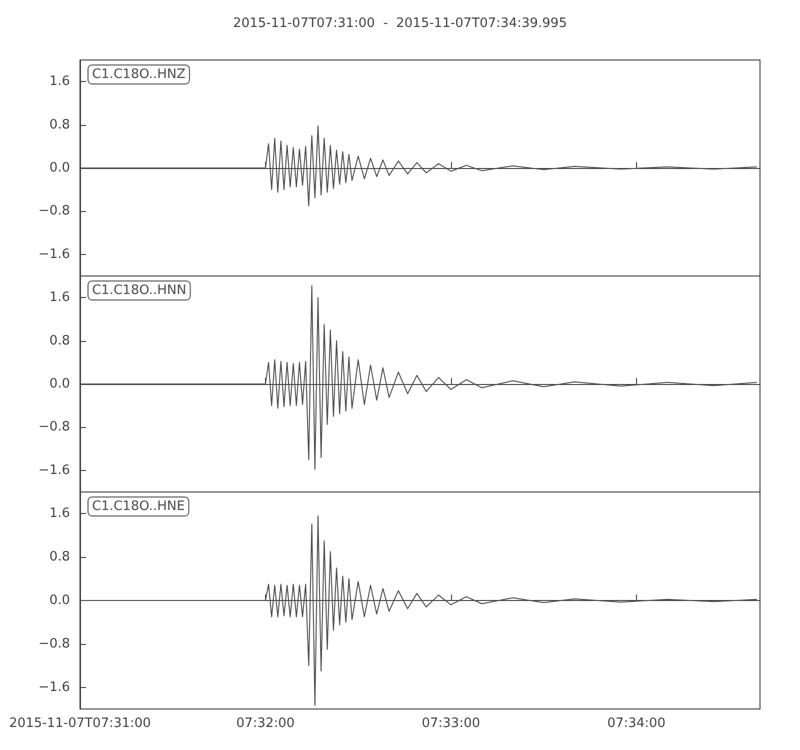 Image resolution: width=800 pixels, height=750 pixels. What do you see at coordinates (265, 723) in the screenshot?
I see `x-tick-label: 07:32:00` at bounding box center [265, 723].